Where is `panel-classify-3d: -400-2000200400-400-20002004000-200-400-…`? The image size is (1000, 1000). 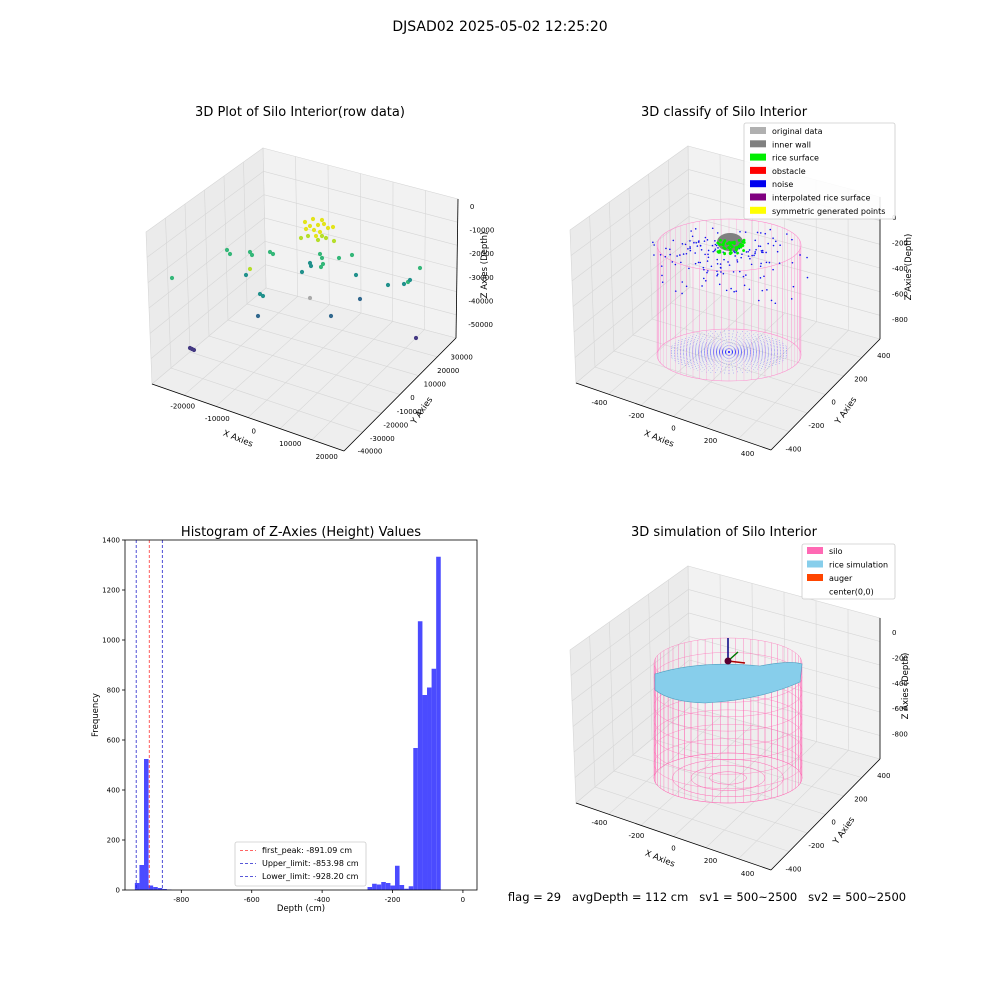
panel-classify-3d: -400-2000200400-400-20002004000-200-400-… is located at coordinates (741, 281).